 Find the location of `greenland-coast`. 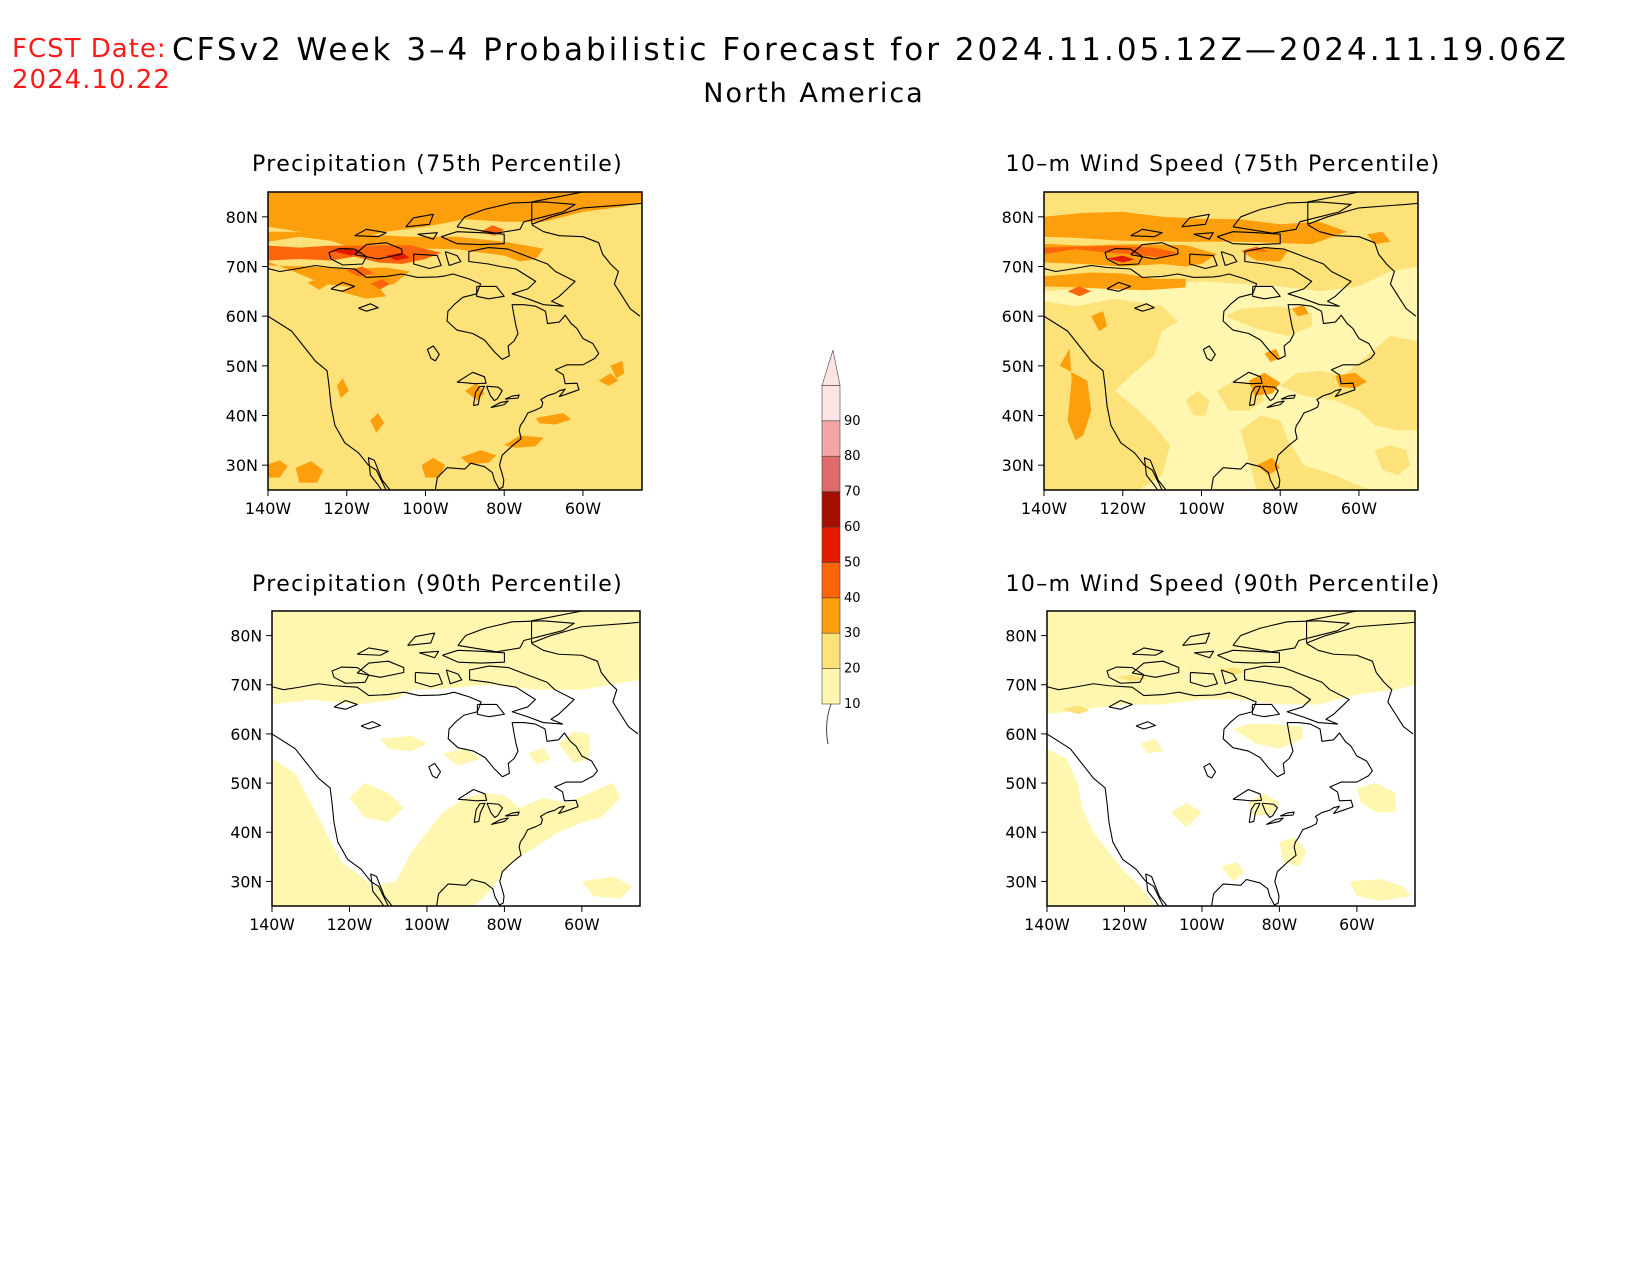

greenland-coast is located at coordinates (586, 270).